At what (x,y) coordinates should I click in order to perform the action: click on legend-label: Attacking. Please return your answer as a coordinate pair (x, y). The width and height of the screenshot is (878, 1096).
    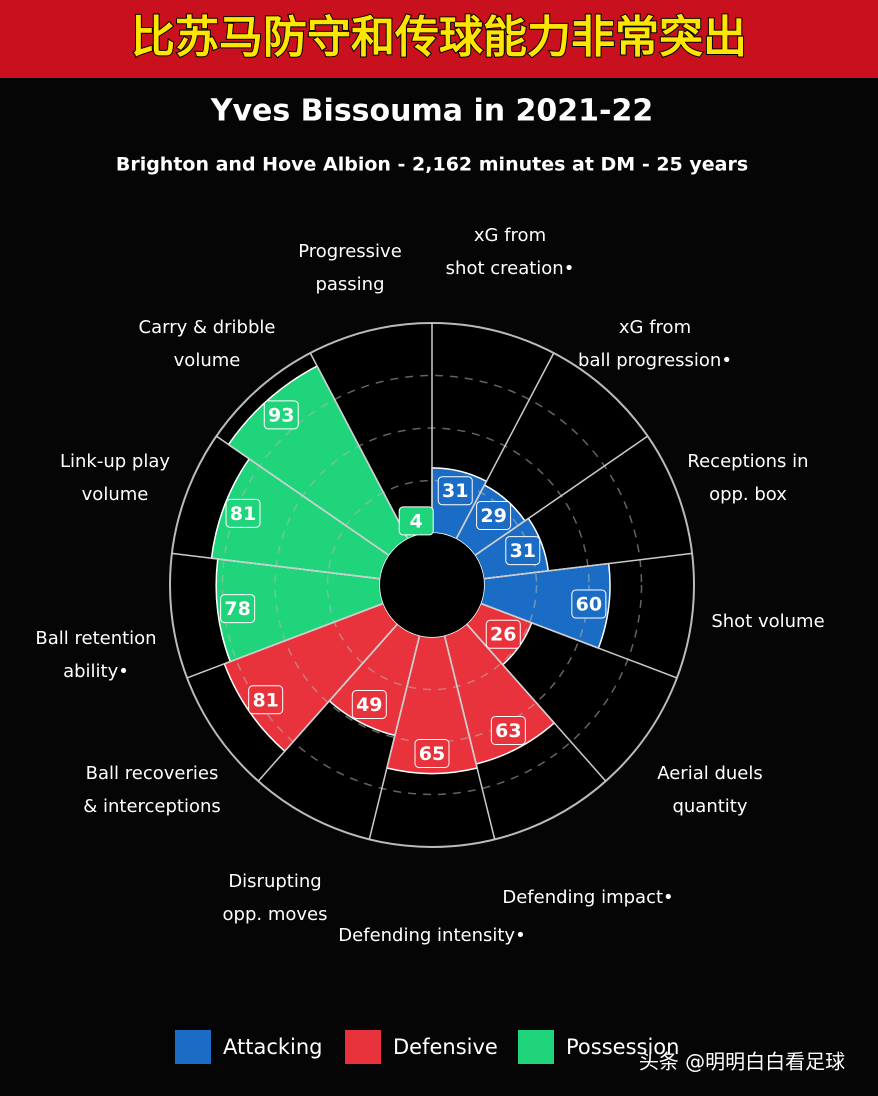
    Looking at the image, I should click on (273, 1047).